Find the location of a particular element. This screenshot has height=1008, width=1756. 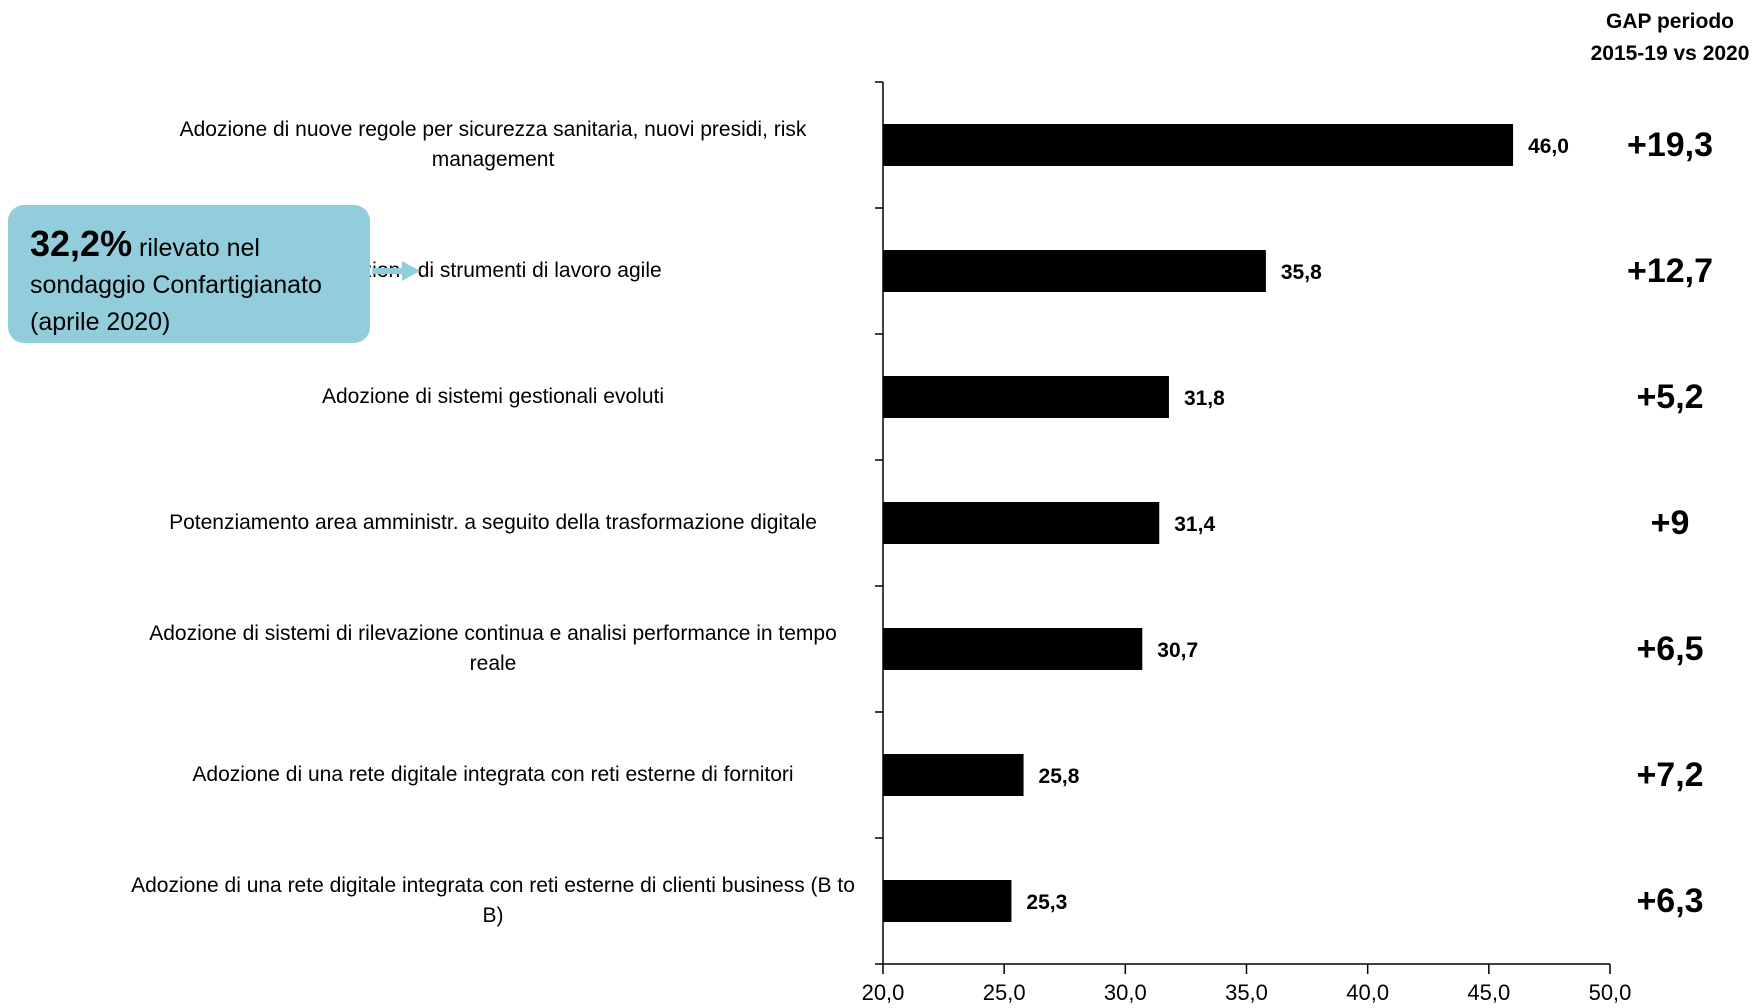

gap-value: +6,5 is located at coordinates (1670, 649).